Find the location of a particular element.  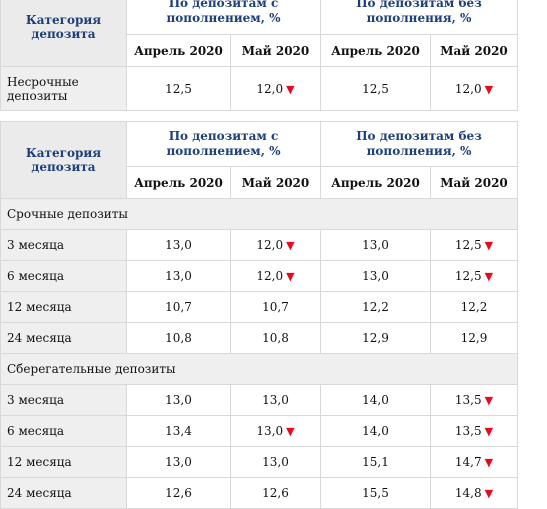

rate-value: 15,5 is located at coordinates (375, 493).